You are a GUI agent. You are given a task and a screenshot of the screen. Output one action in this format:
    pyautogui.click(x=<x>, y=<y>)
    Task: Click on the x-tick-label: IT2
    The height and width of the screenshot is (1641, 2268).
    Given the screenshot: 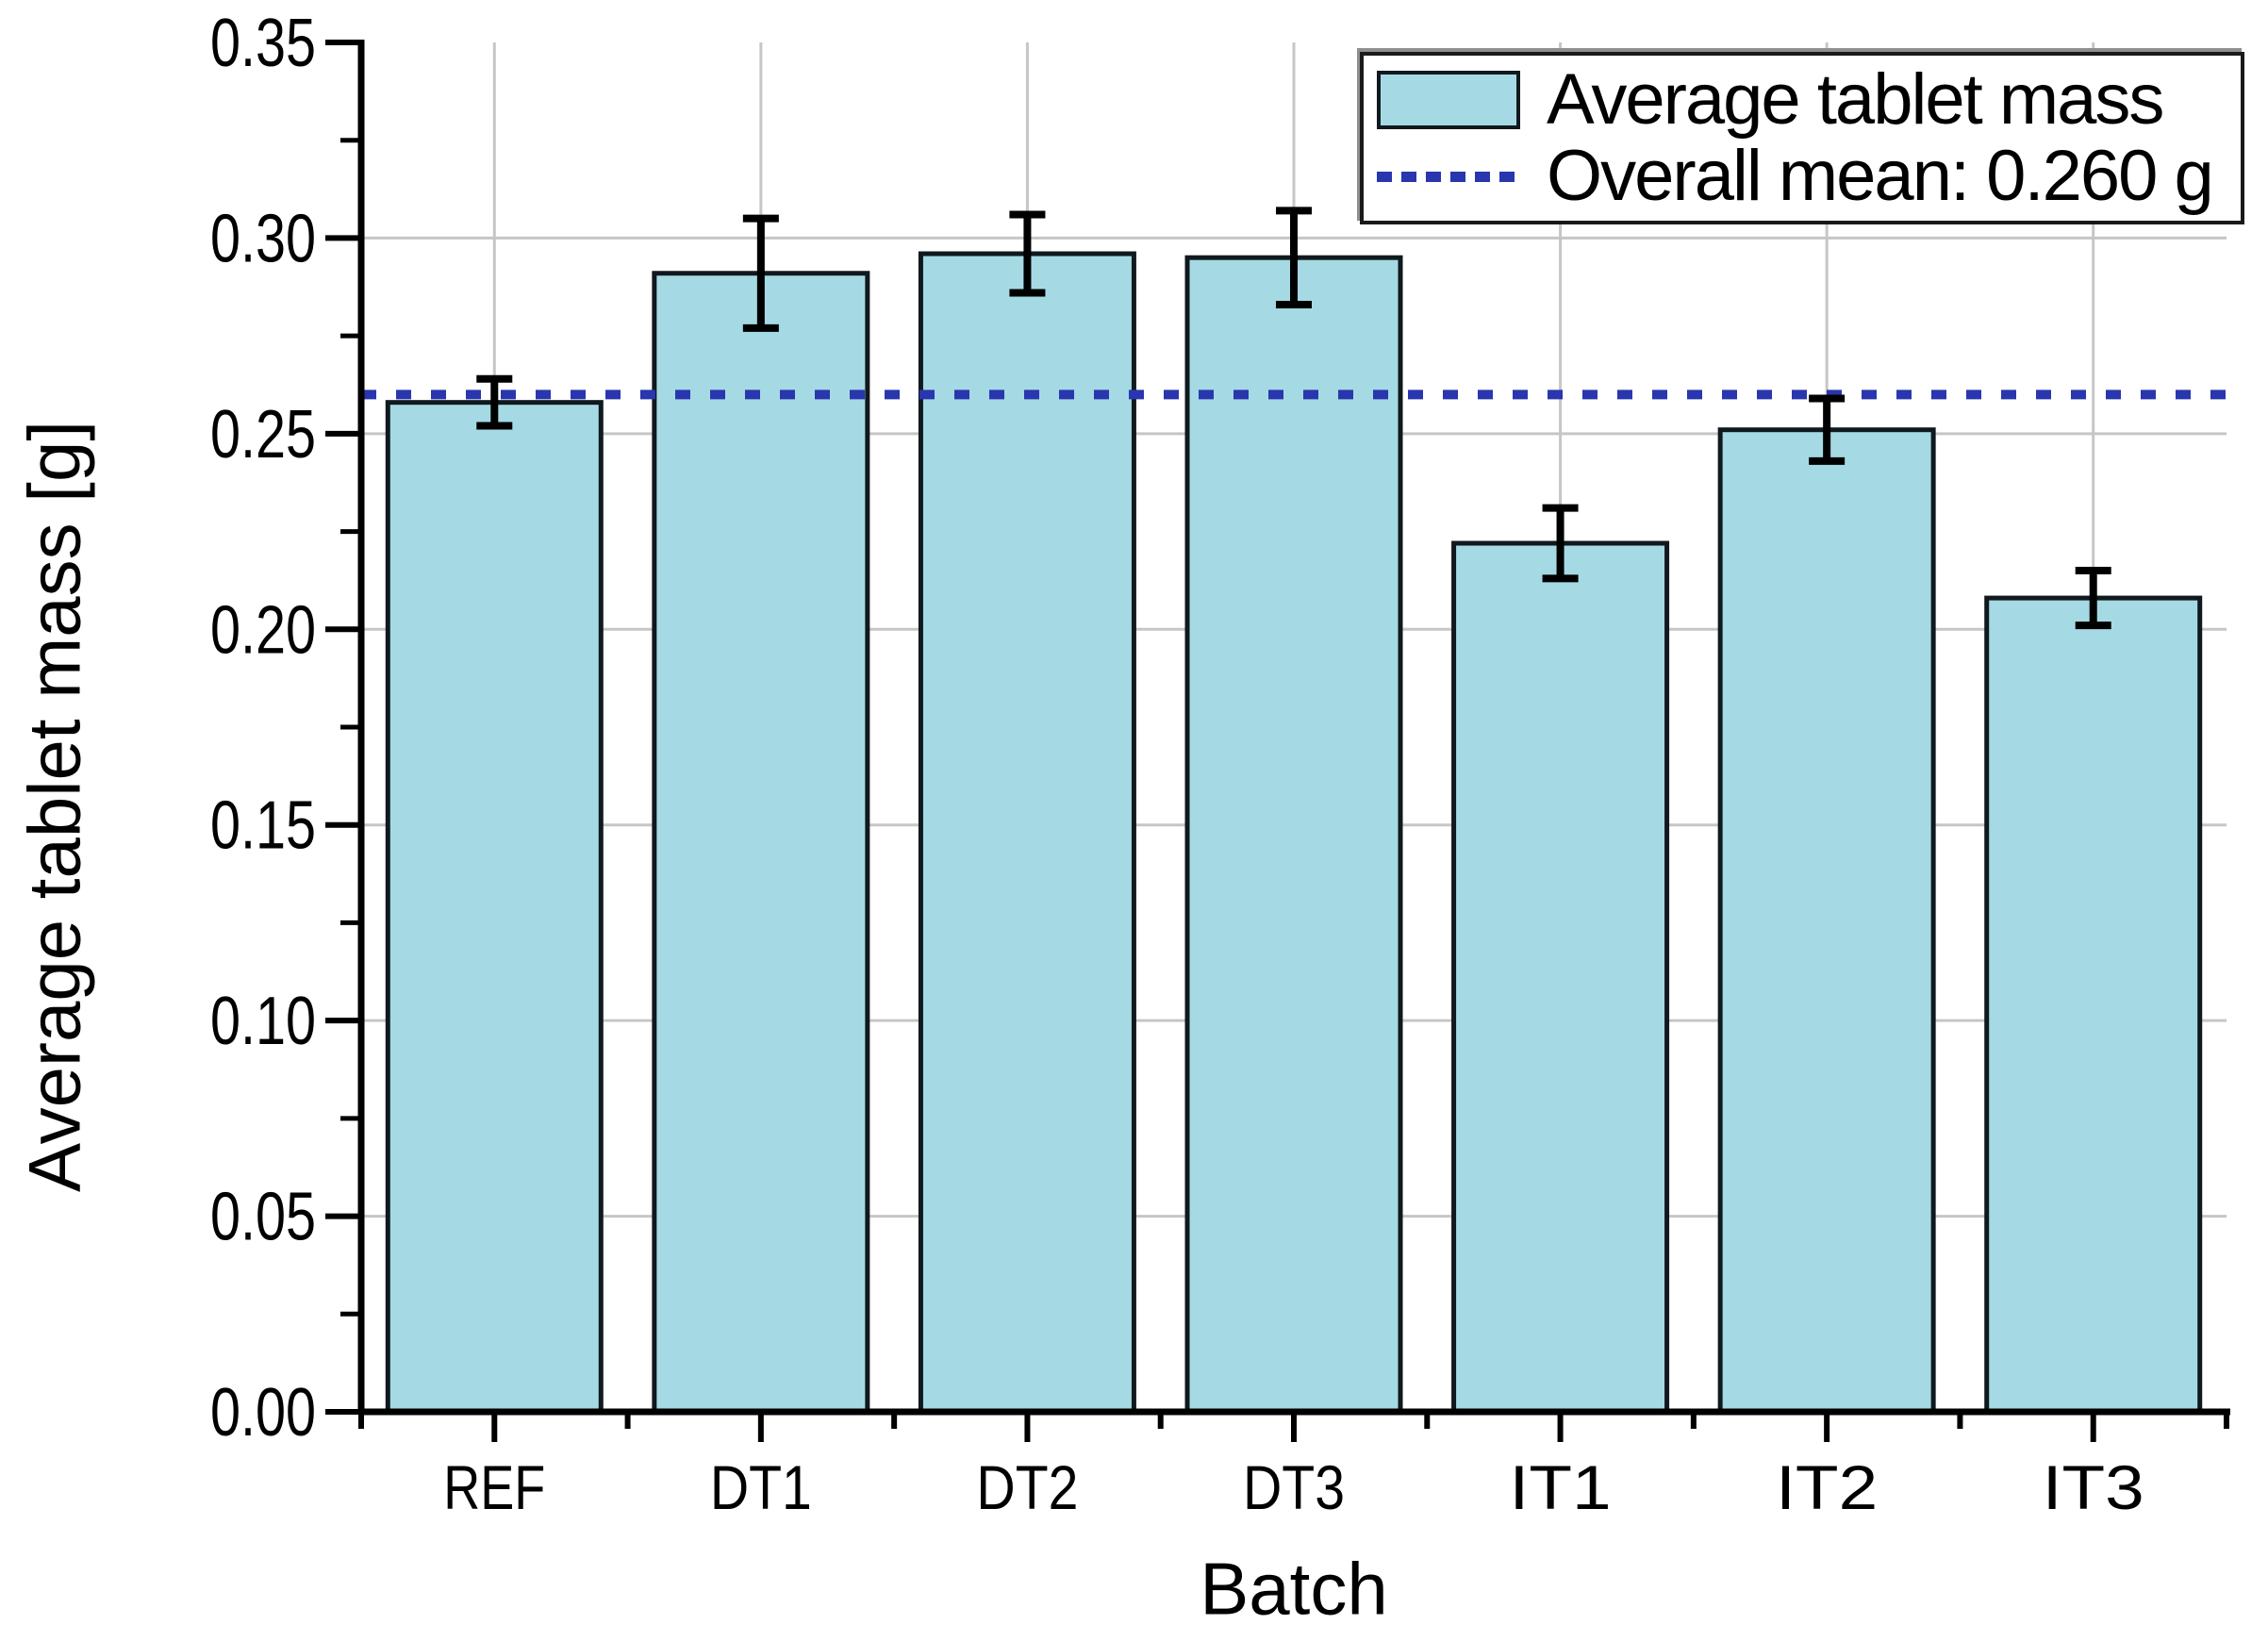 What is the action you would take?
    pyautogui.click(x=1827, y=1487)
    